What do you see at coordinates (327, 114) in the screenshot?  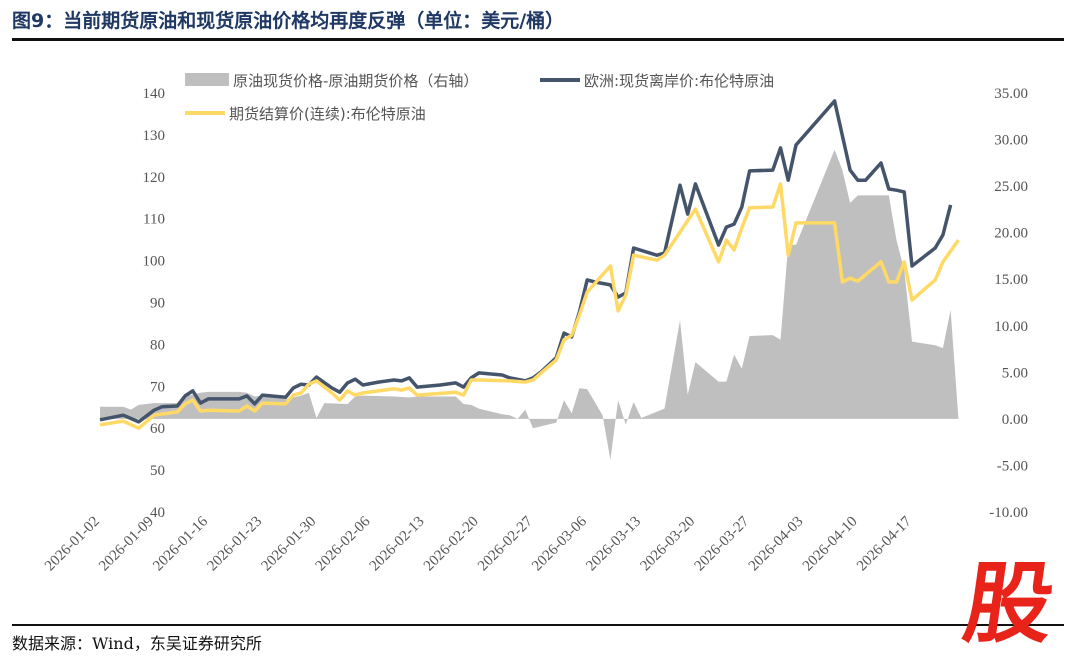 I see `legend-label-futures: 期货结算价(连续):布伦特原油` at bounding box center [327, 114].